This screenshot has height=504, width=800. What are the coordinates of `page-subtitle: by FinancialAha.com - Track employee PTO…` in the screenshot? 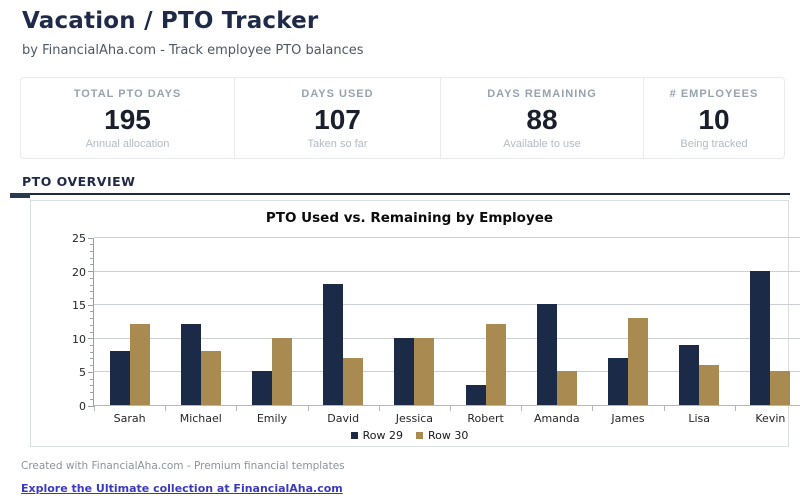 It's located at (193, 50).